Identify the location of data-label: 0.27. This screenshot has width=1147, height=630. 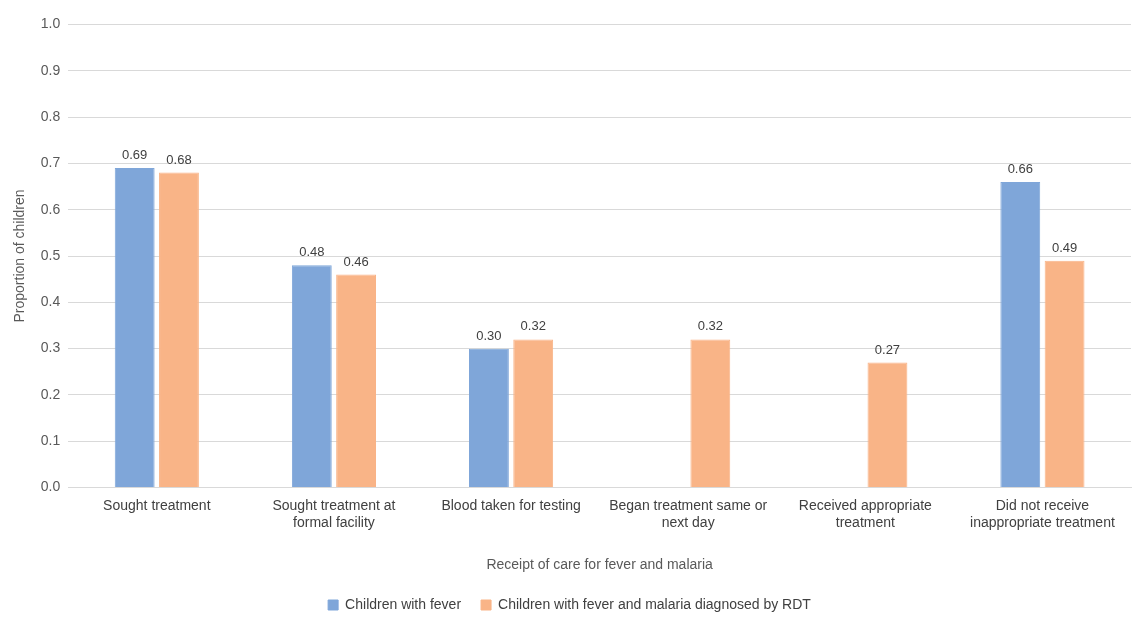
(887, 349).